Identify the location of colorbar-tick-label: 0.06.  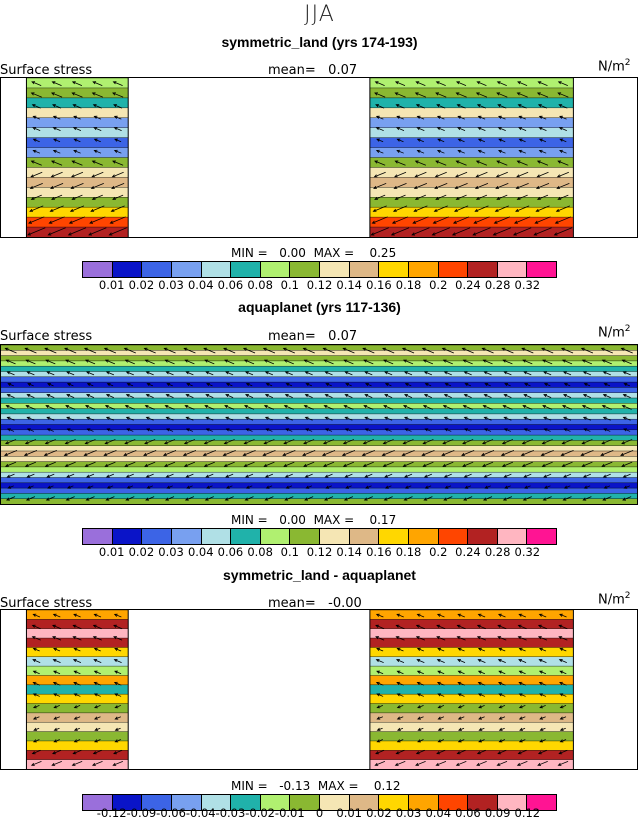
(468, 813).